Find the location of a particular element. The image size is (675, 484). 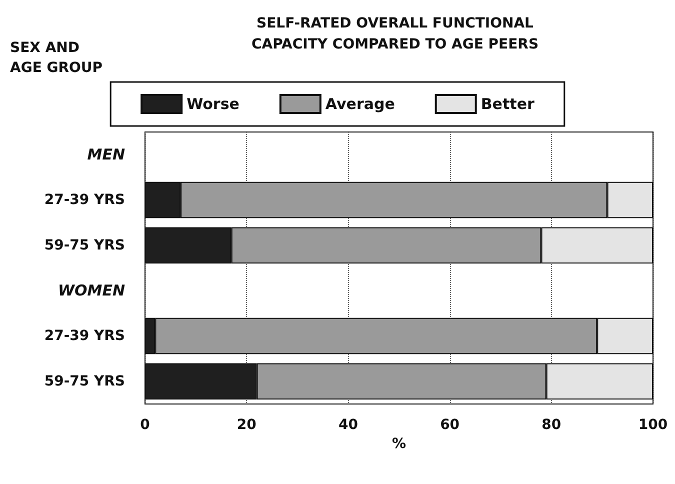

x-tick-label: 60 is located at coordinates (450, 425).